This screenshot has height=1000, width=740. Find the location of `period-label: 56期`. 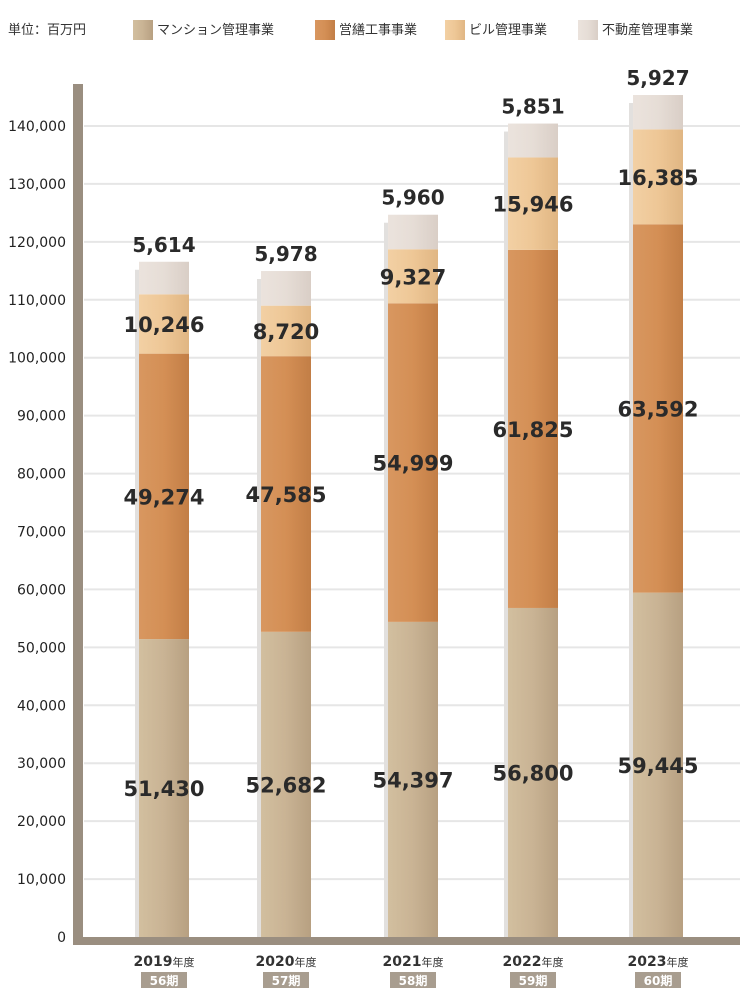

period-label: 56期 is located at coordinates (164, 980).